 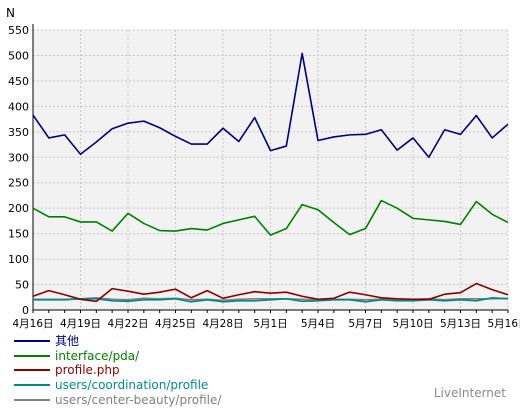 I want to click on y-tick-label: 550, so click(x=18, y=30).